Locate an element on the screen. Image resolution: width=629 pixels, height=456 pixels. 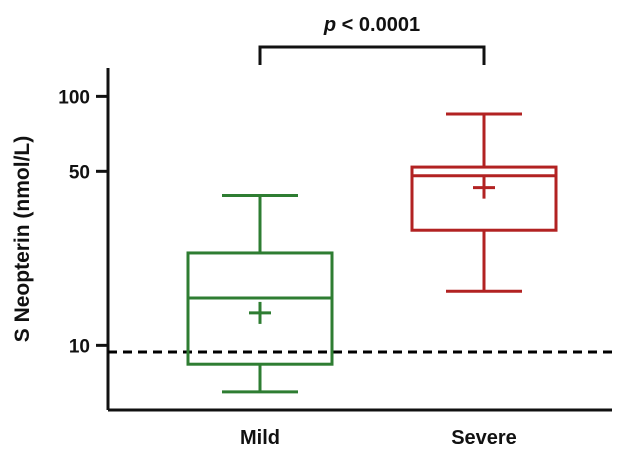
p-value: < 0.0001 is located at coordinates (378, 25).